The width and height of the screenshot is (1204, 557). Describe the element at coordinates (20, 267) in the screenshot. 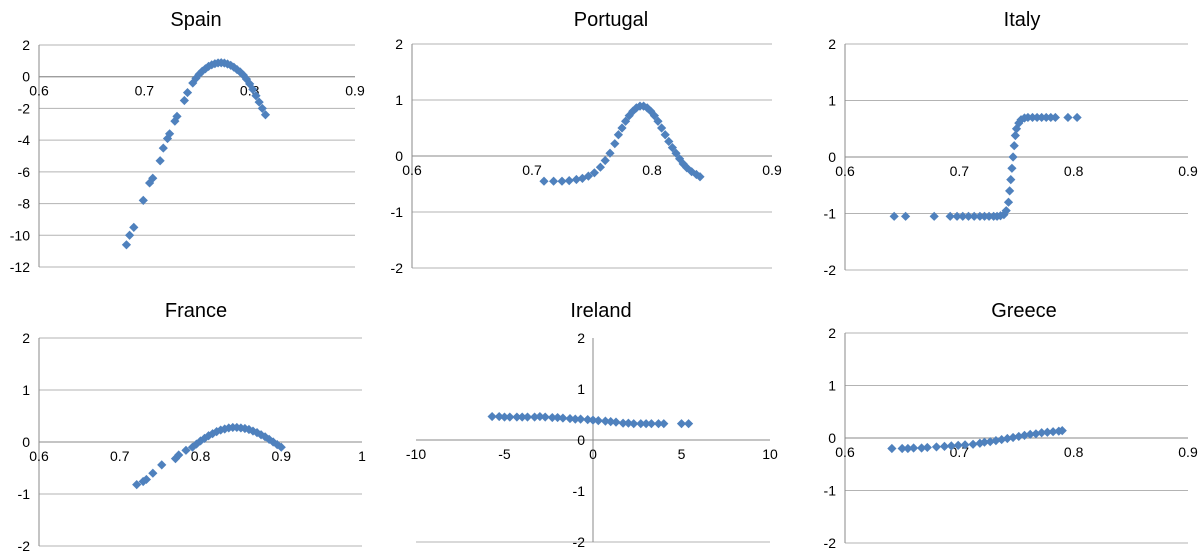

I see `y-tick-label: -12` at that location.